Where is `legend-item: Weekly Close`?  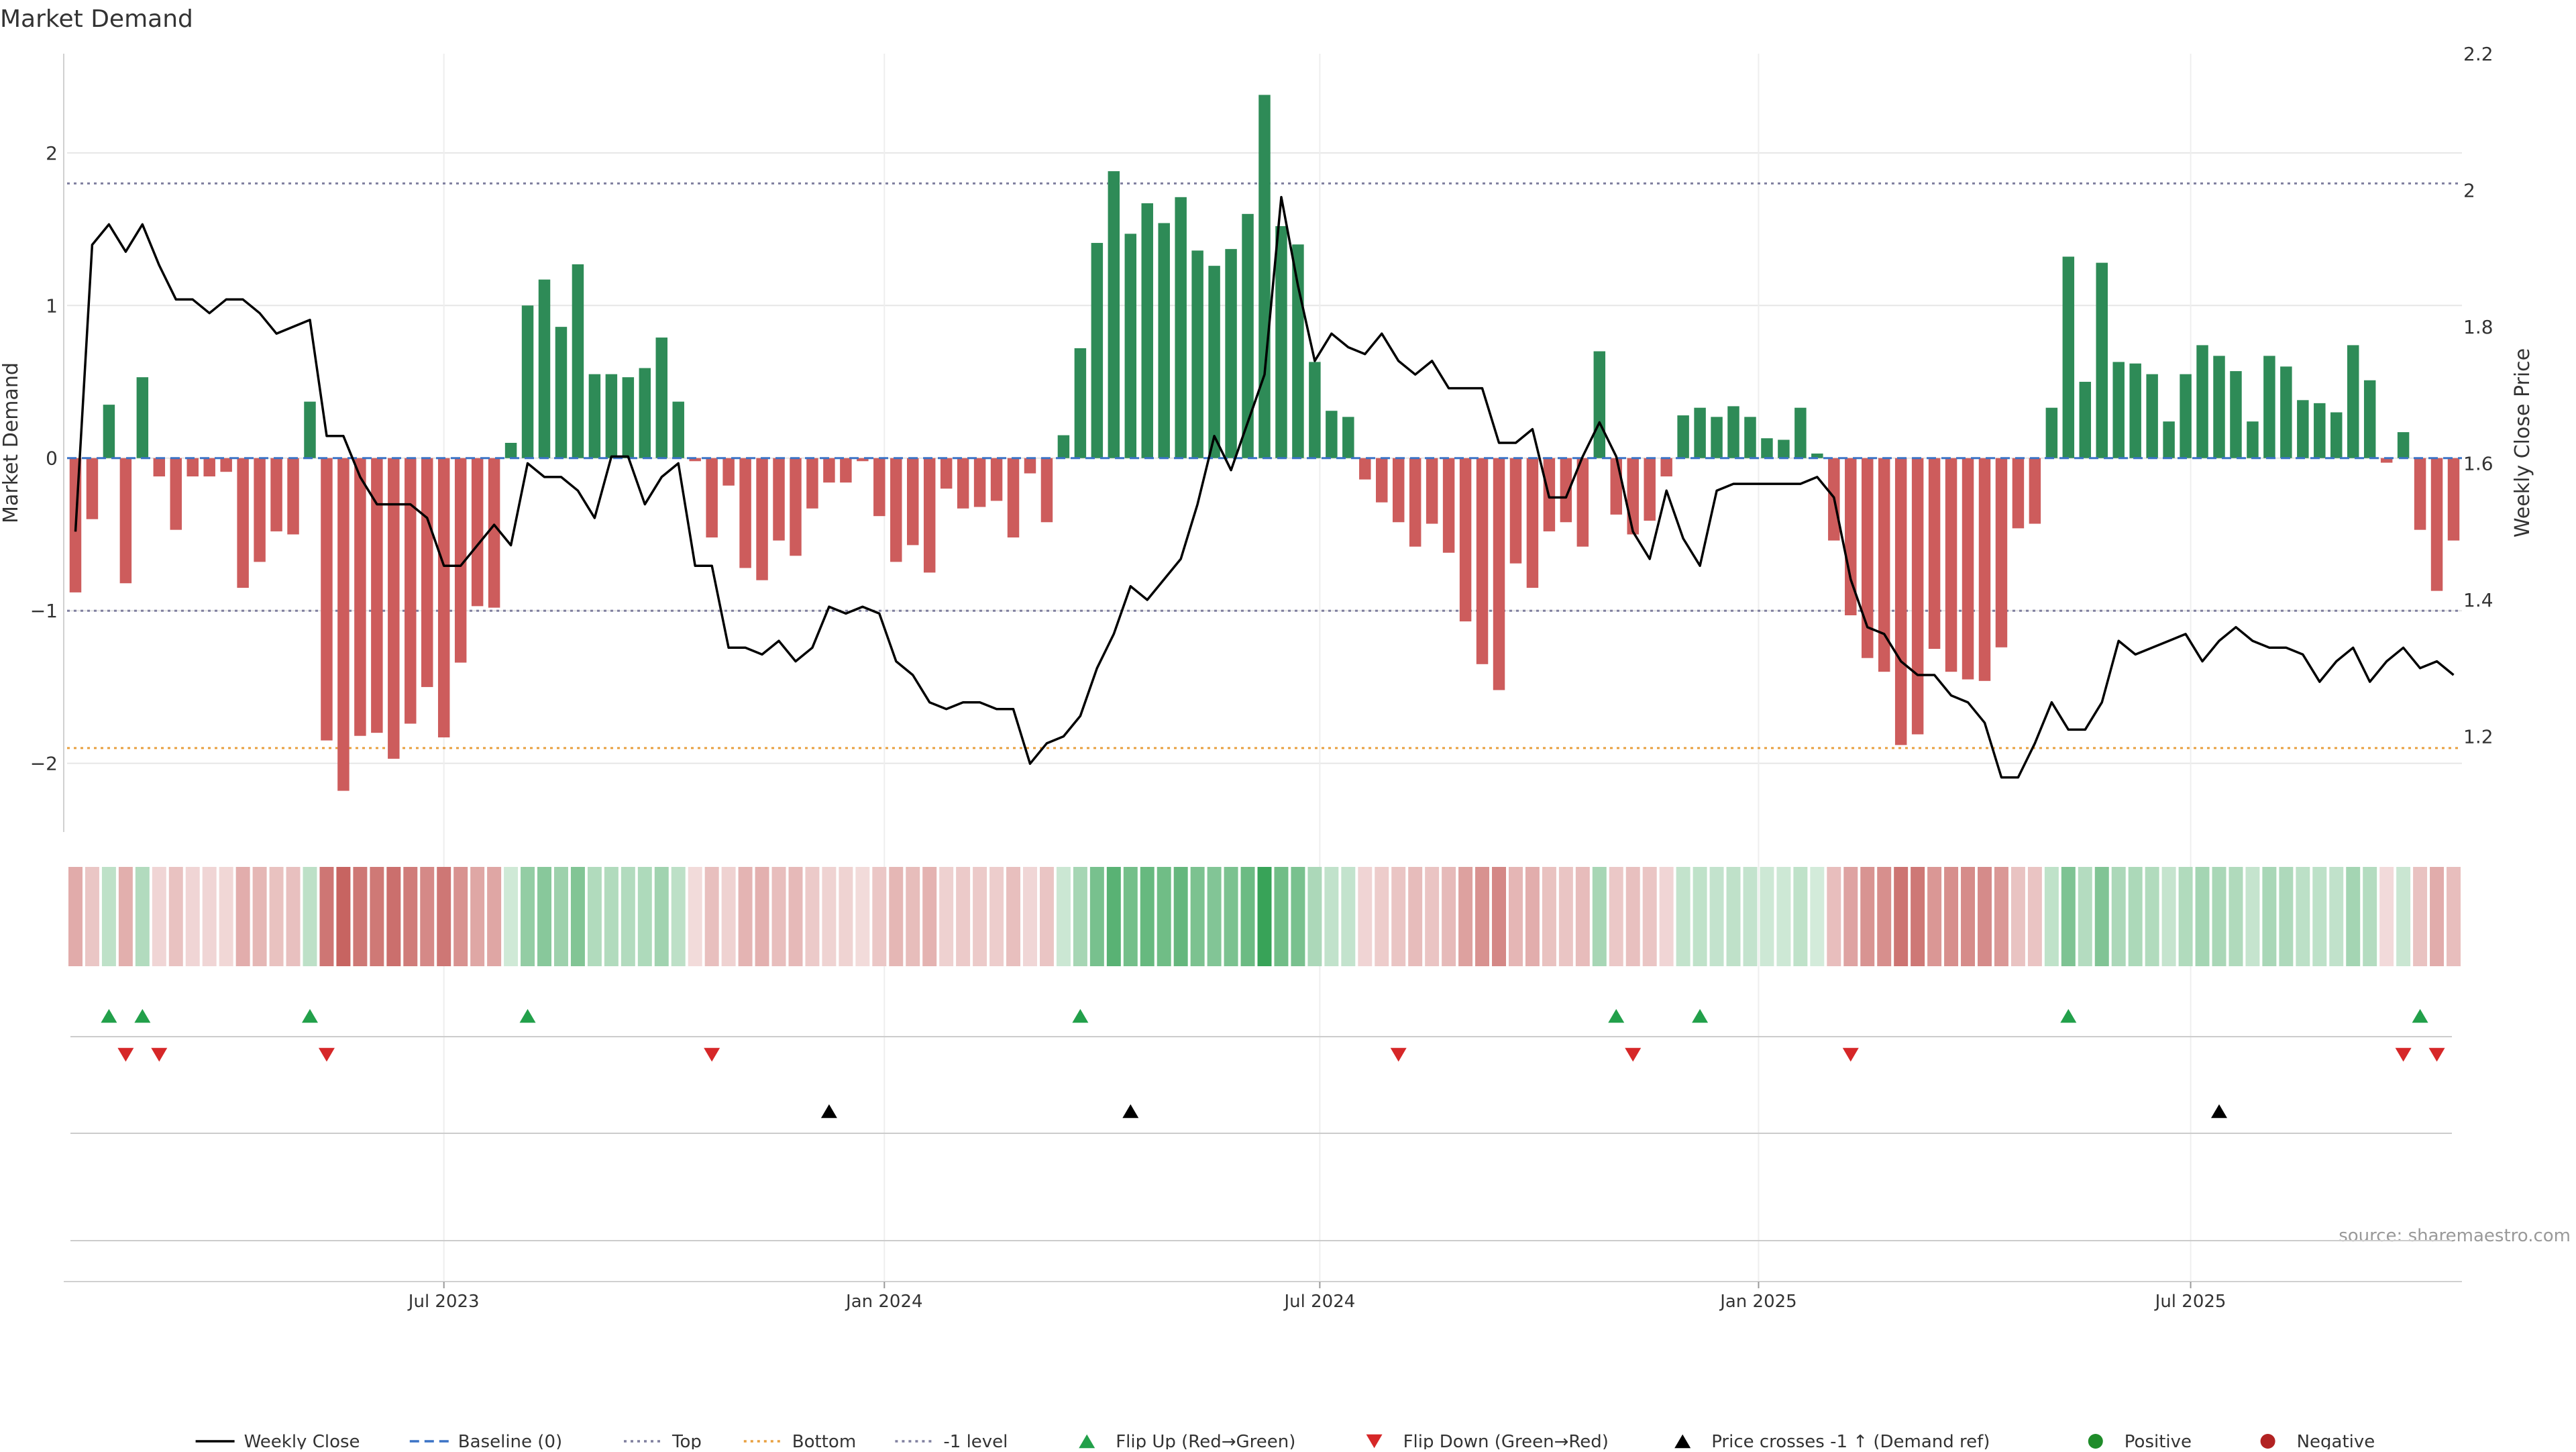 legend-item: Weekly Close is located at coordinates (277, 1442).